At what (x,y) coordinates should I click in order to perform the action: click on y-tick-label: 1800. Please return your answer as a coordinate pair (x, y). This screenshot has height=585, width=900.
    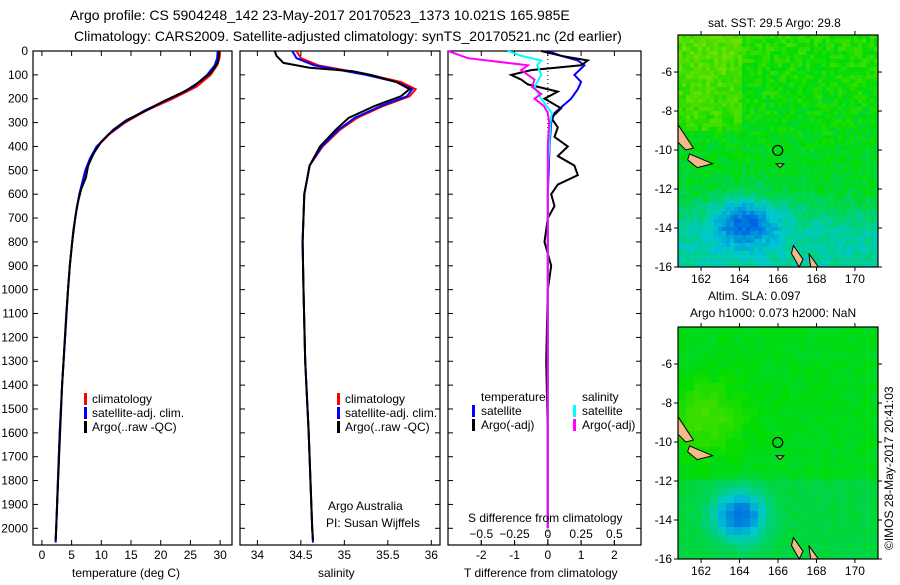
    Looking at the image, I should click on (14, 481).